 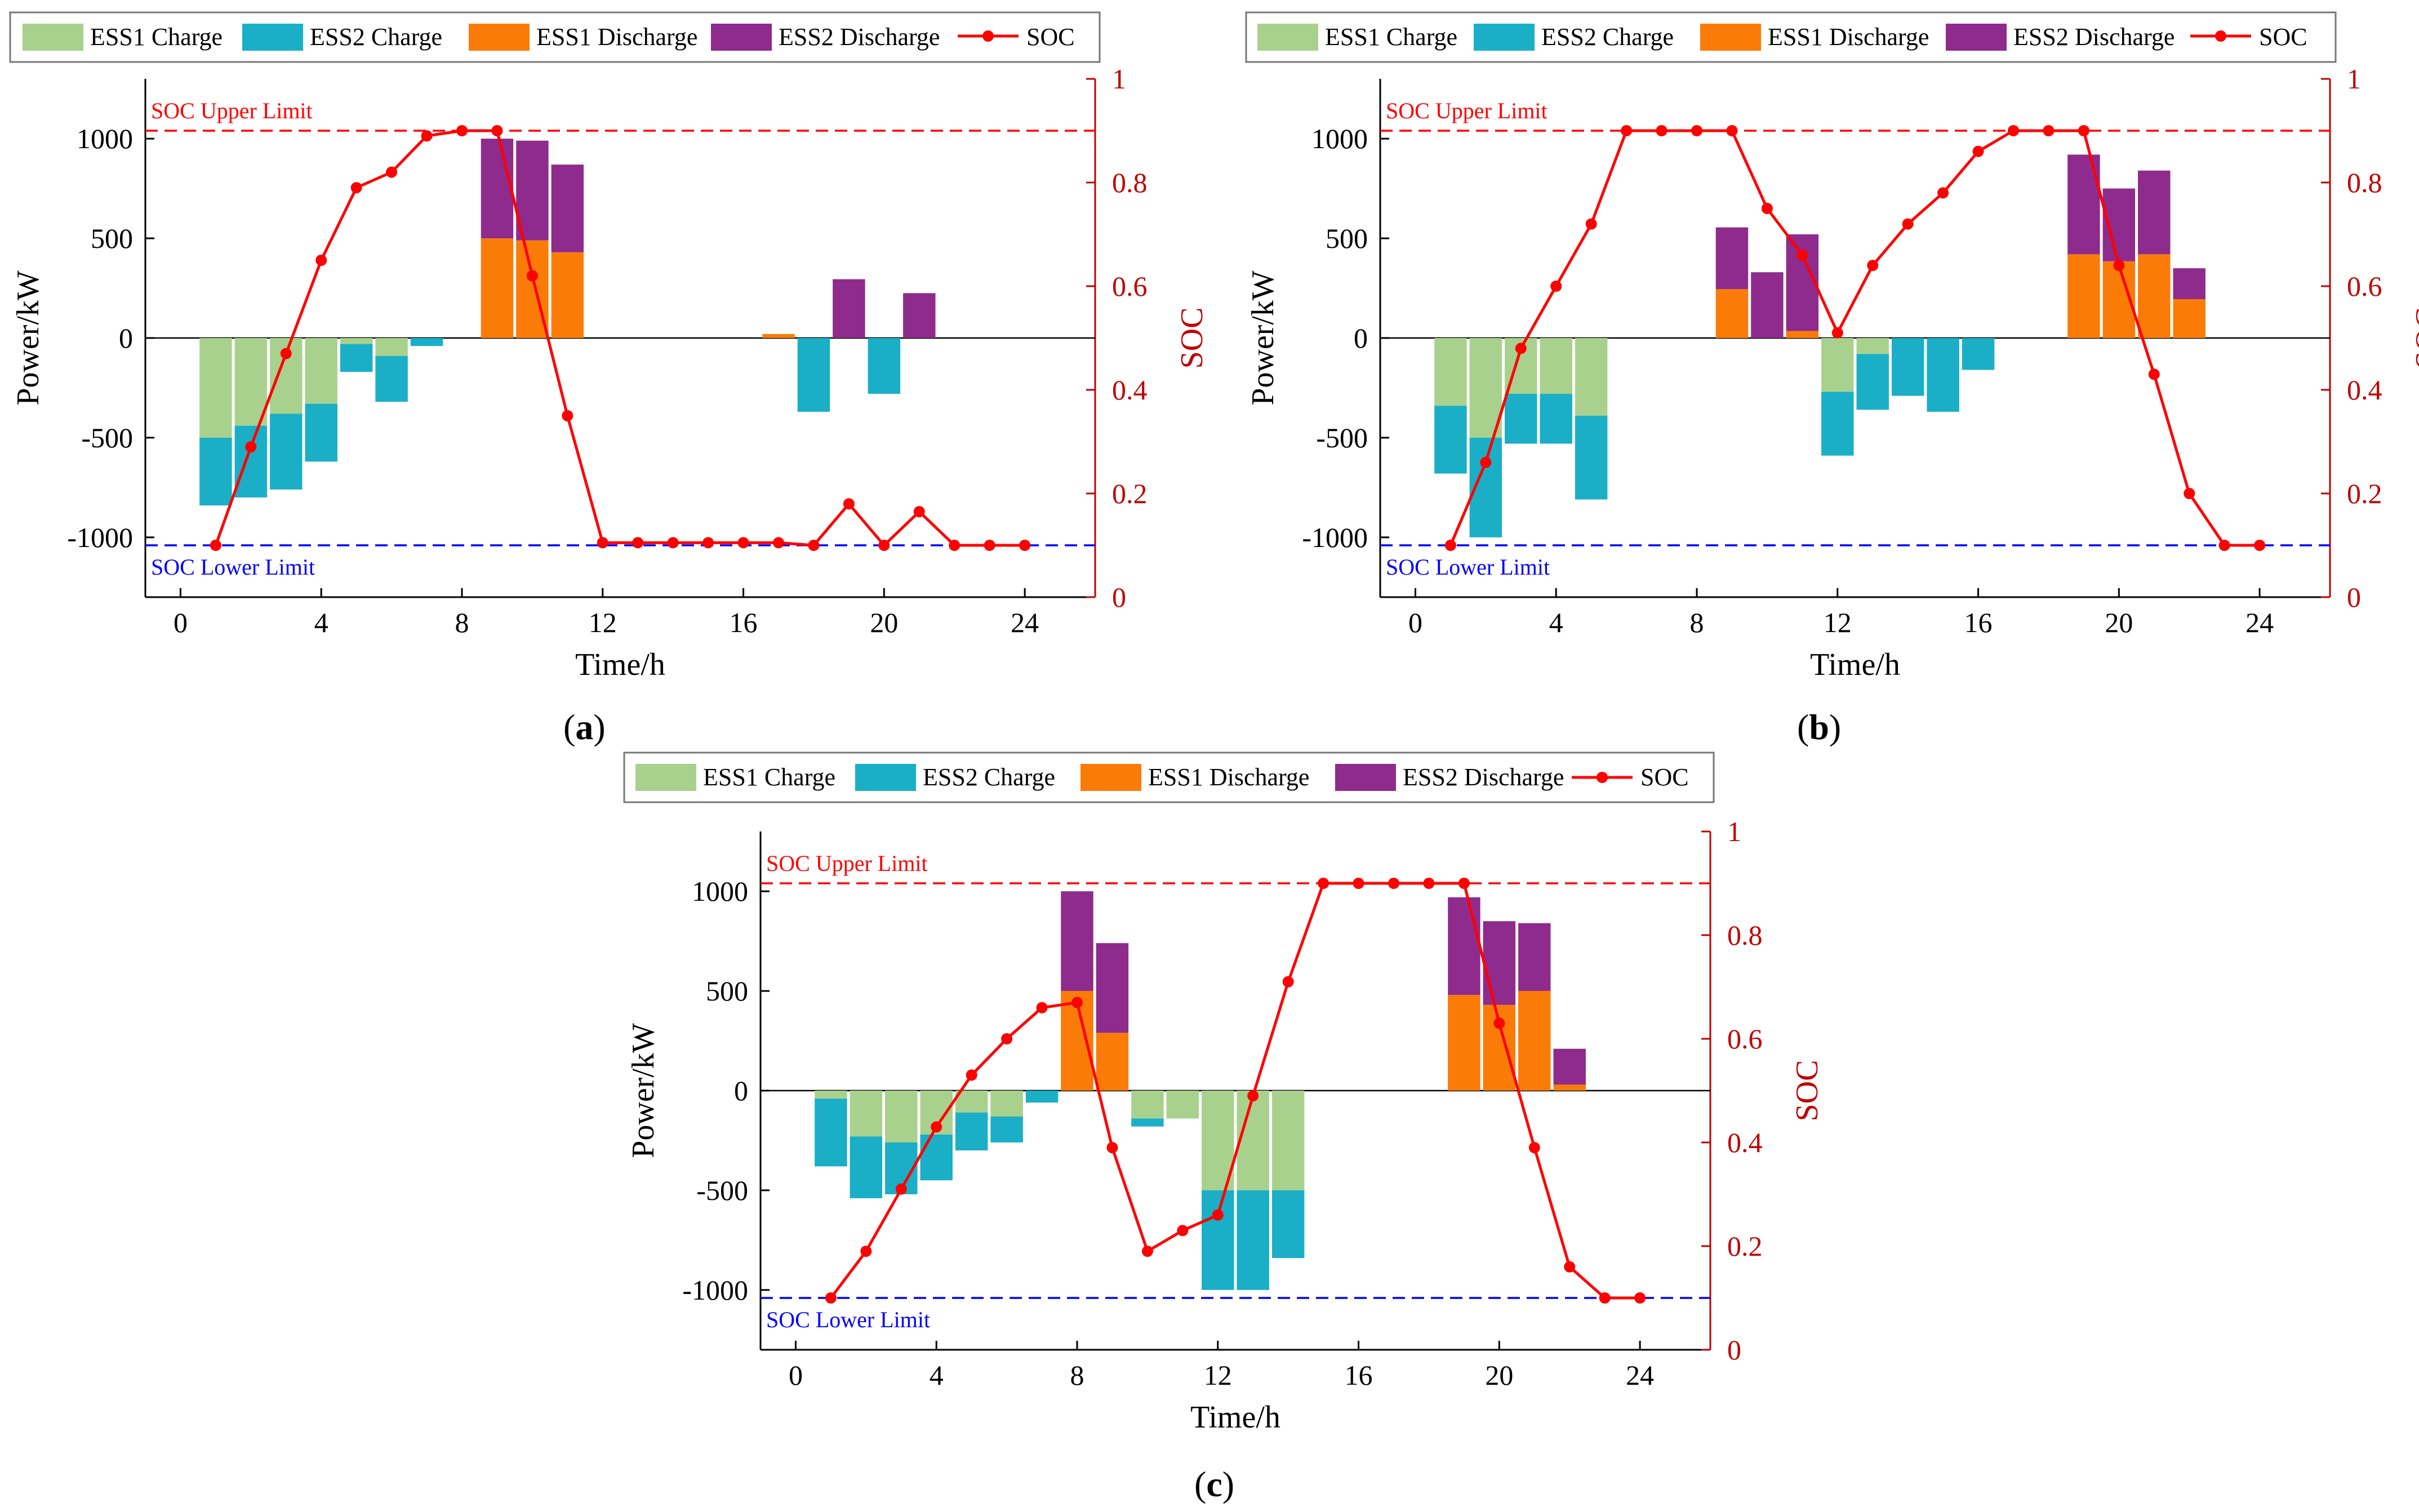 I want to click on x-tick-label: 8, so click(x=1697, y=622).